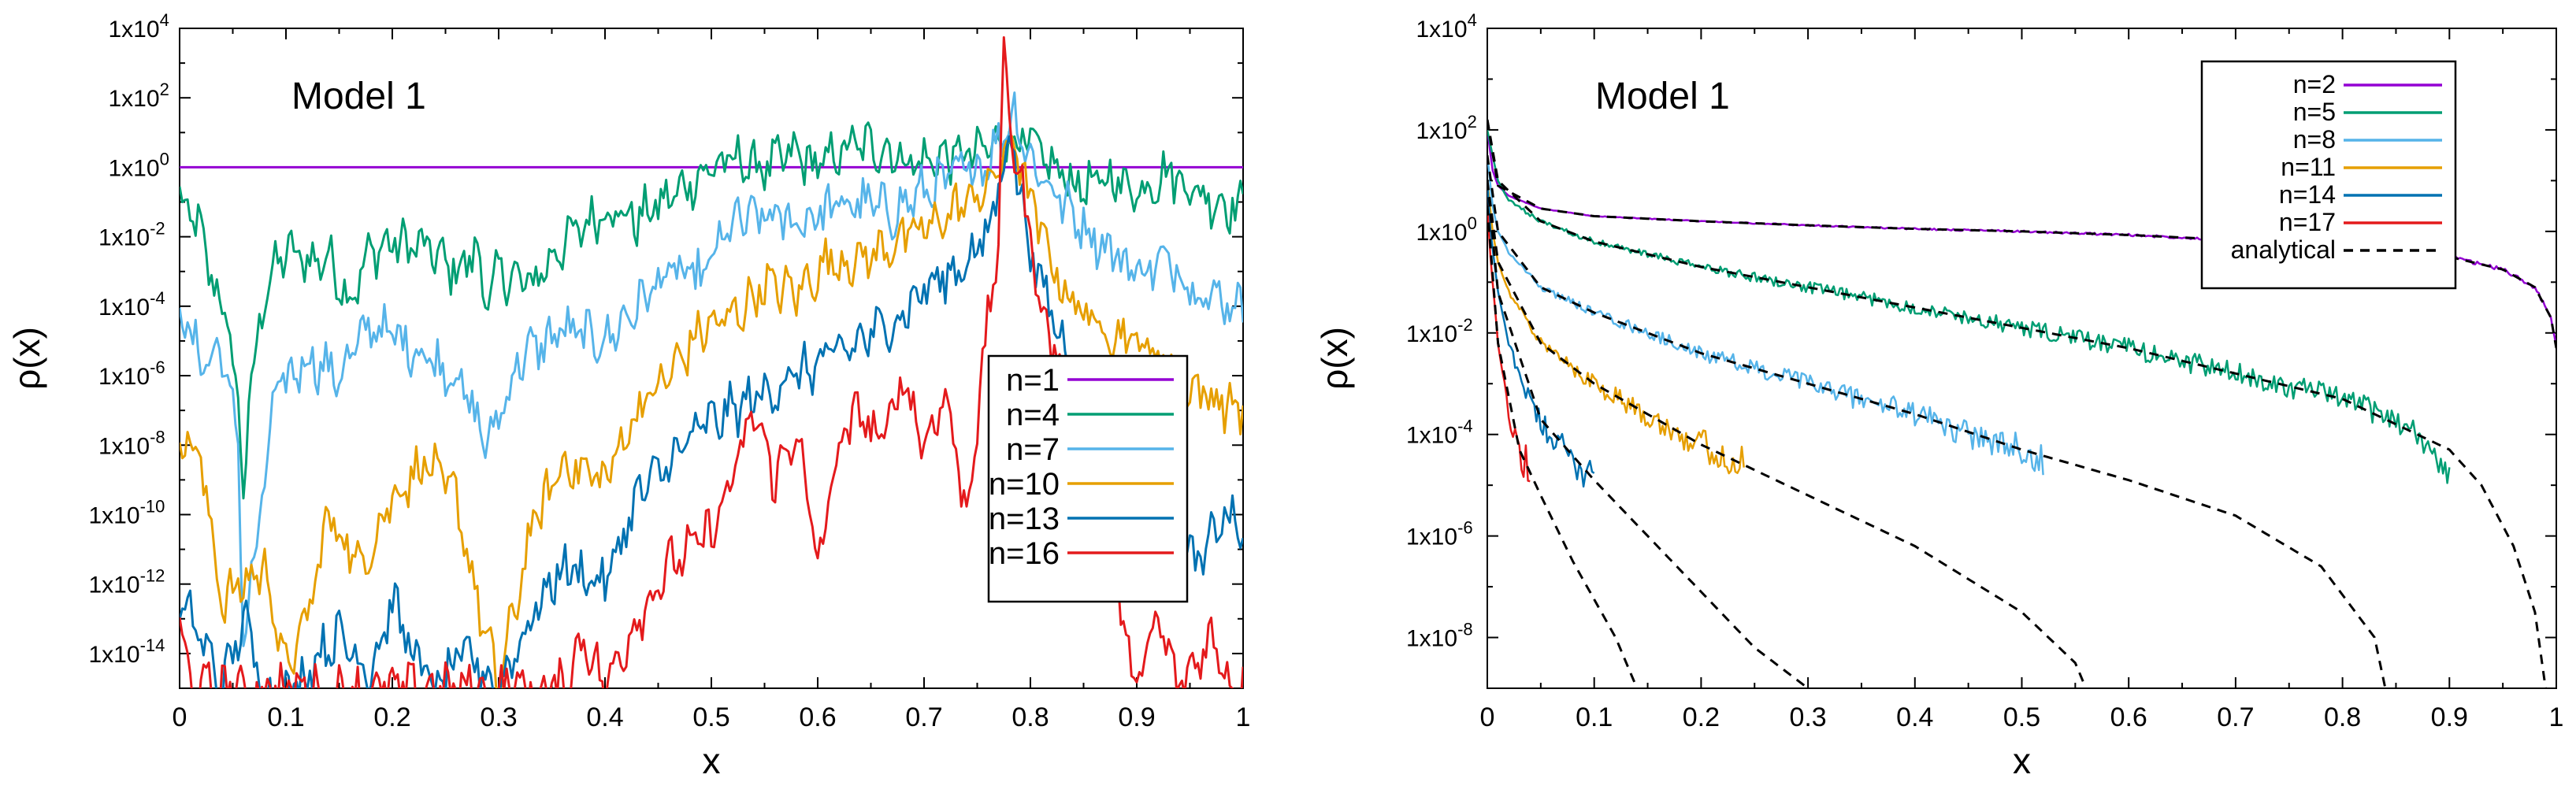 This screenshot has width=2576, height=793. Describe the element at coordinates (2314, 139) in the screenshot. I see `legend-label: n=8` at that location.